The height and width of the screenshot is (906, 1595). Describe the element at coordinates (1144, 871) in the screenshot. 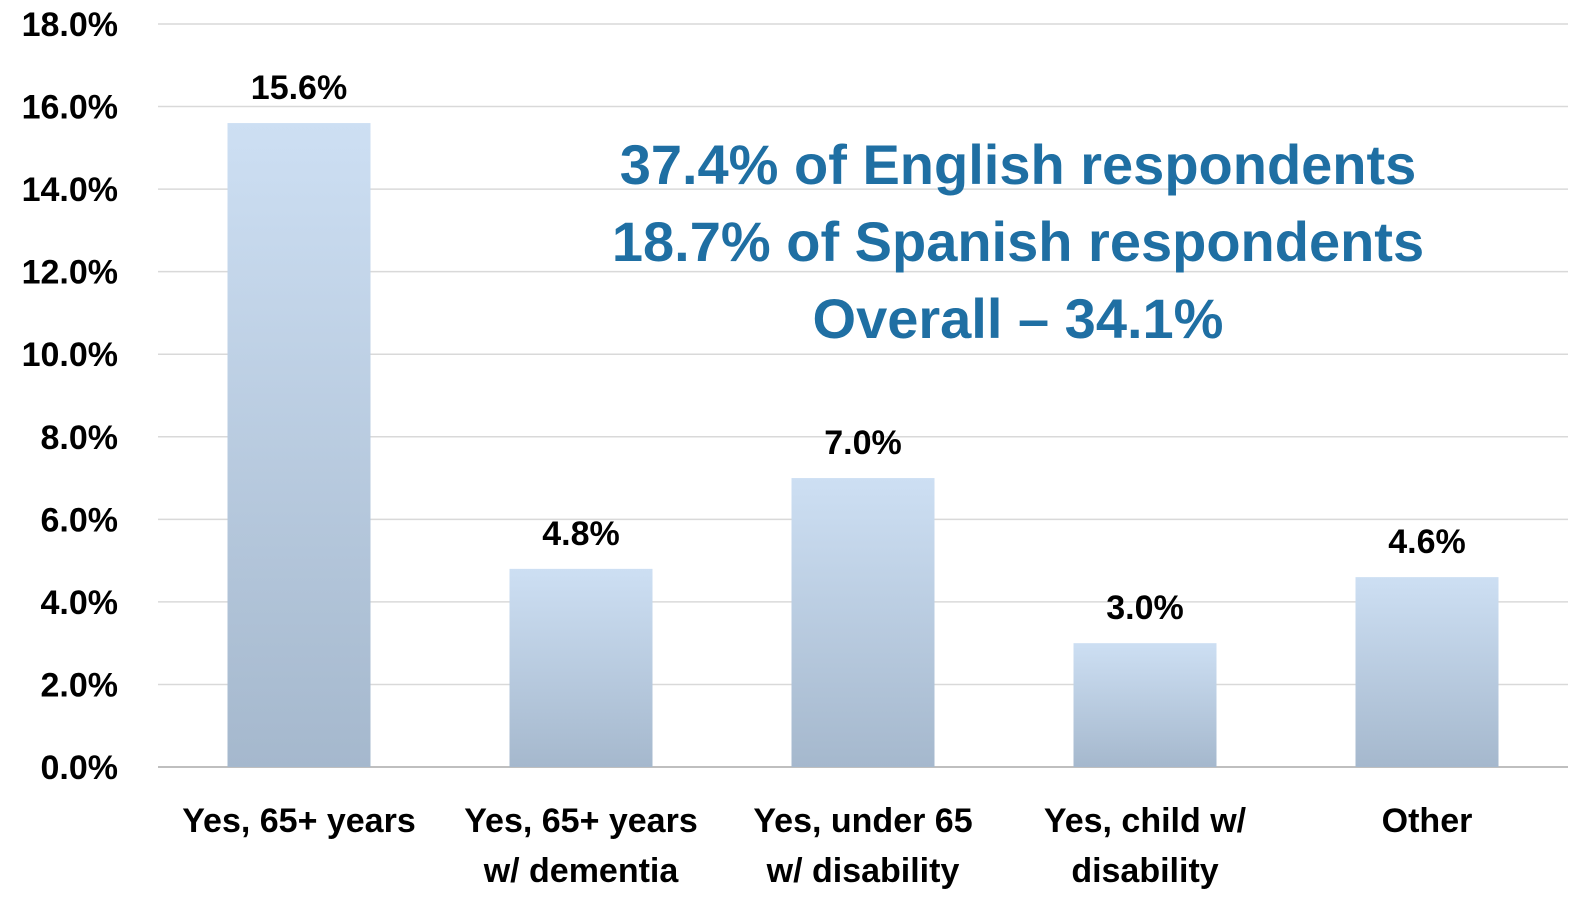

I see `category-label: disability` at that location.